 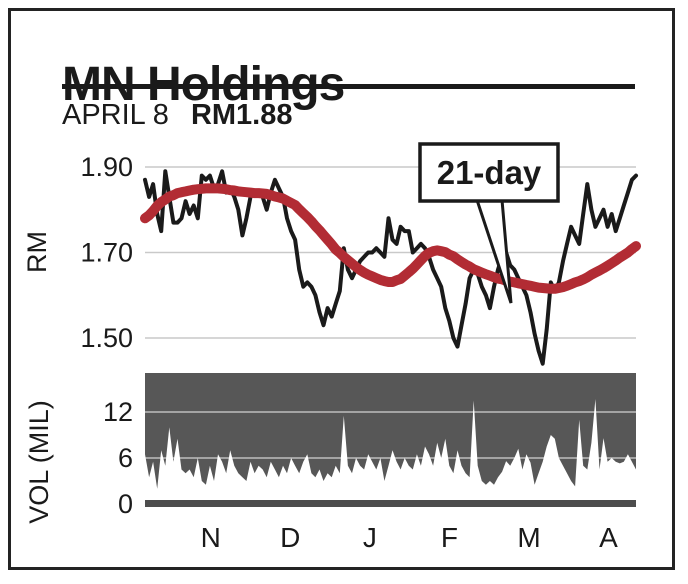 I want to click on volume-axis-label: VOL (MIL), so click(x=39, y=462).